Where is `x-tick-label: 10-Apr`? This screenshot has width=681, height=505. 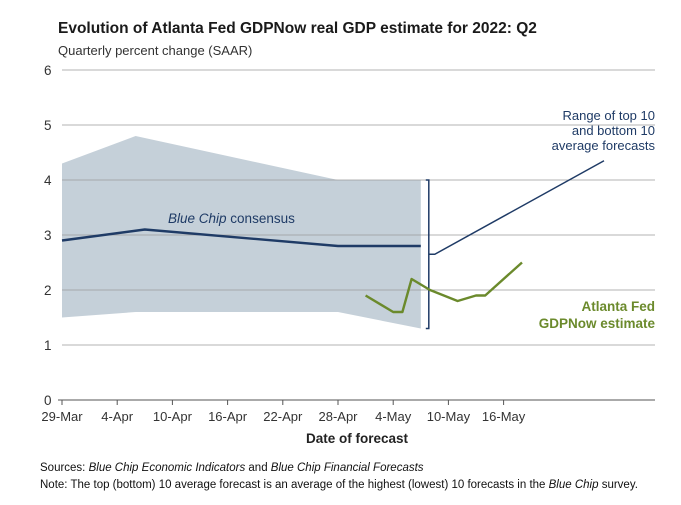
x-tick-label: 10-Apr is located at coordinates (173, 416).